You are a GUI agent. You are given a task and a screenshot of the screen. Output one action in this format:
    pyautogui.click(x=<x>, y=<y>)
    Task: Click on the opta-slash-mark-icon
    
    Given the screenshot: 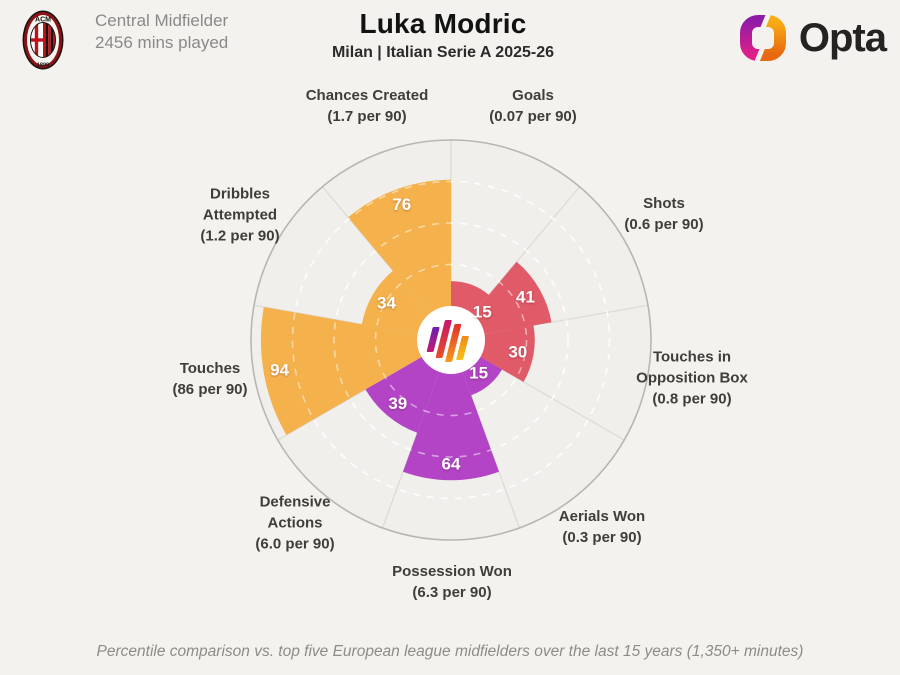 What is the action you would take?
    pyautogui.click(x=447, y=341)
    